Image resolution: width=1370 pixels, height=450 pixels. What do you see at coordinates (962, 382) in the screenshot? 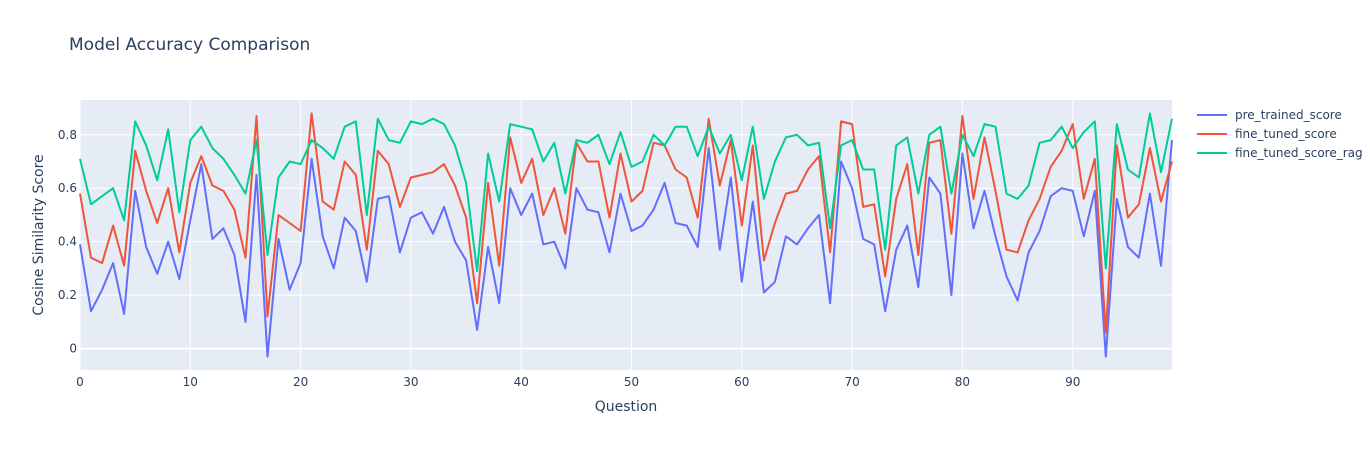
I see `x-tick-label: 80` at bounding box center [962, 382].